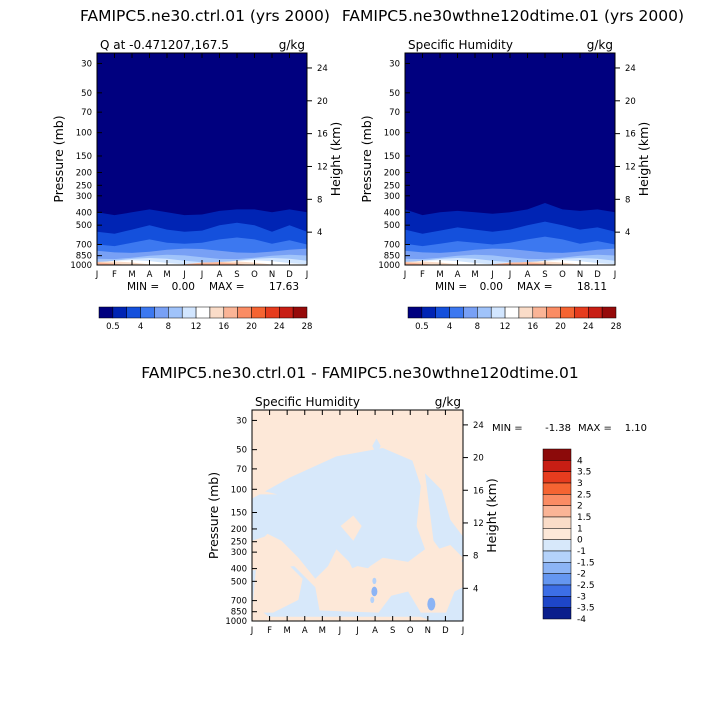 The height and width of the screenshot is (725, 715). Describe the element at coordinates (584, 518) in the screenshot. I see `colorbar-label: 1.5` at that location.